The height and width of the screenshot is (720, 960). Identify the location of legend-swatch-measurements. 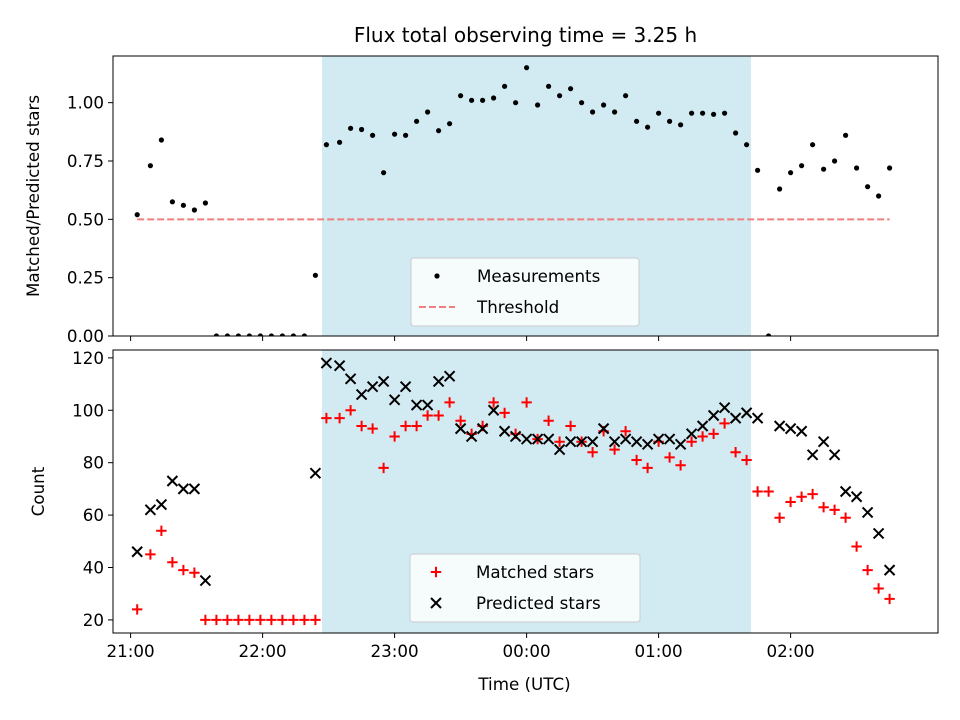
(437, 276).